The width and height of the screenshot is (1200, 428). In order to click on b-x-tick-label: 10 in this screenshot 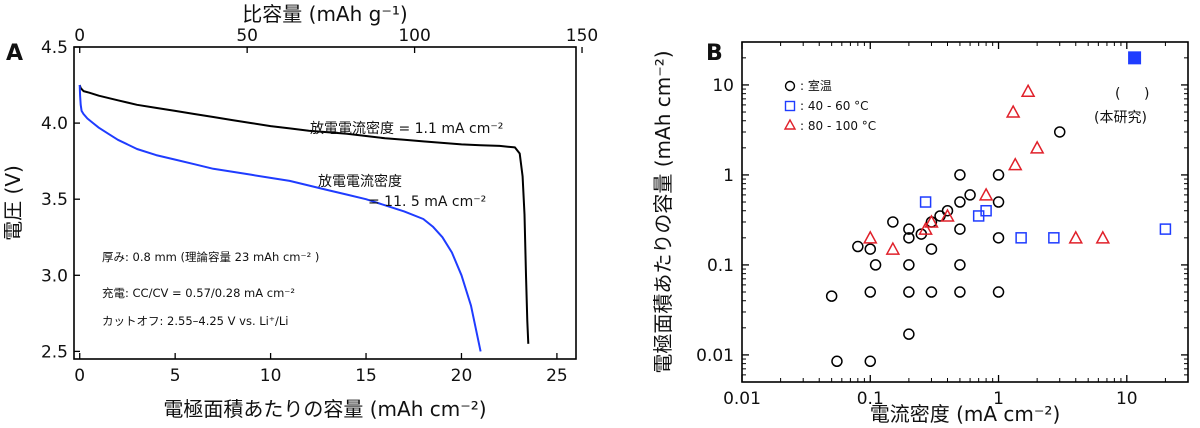, I will do `click(1127, 399)`.